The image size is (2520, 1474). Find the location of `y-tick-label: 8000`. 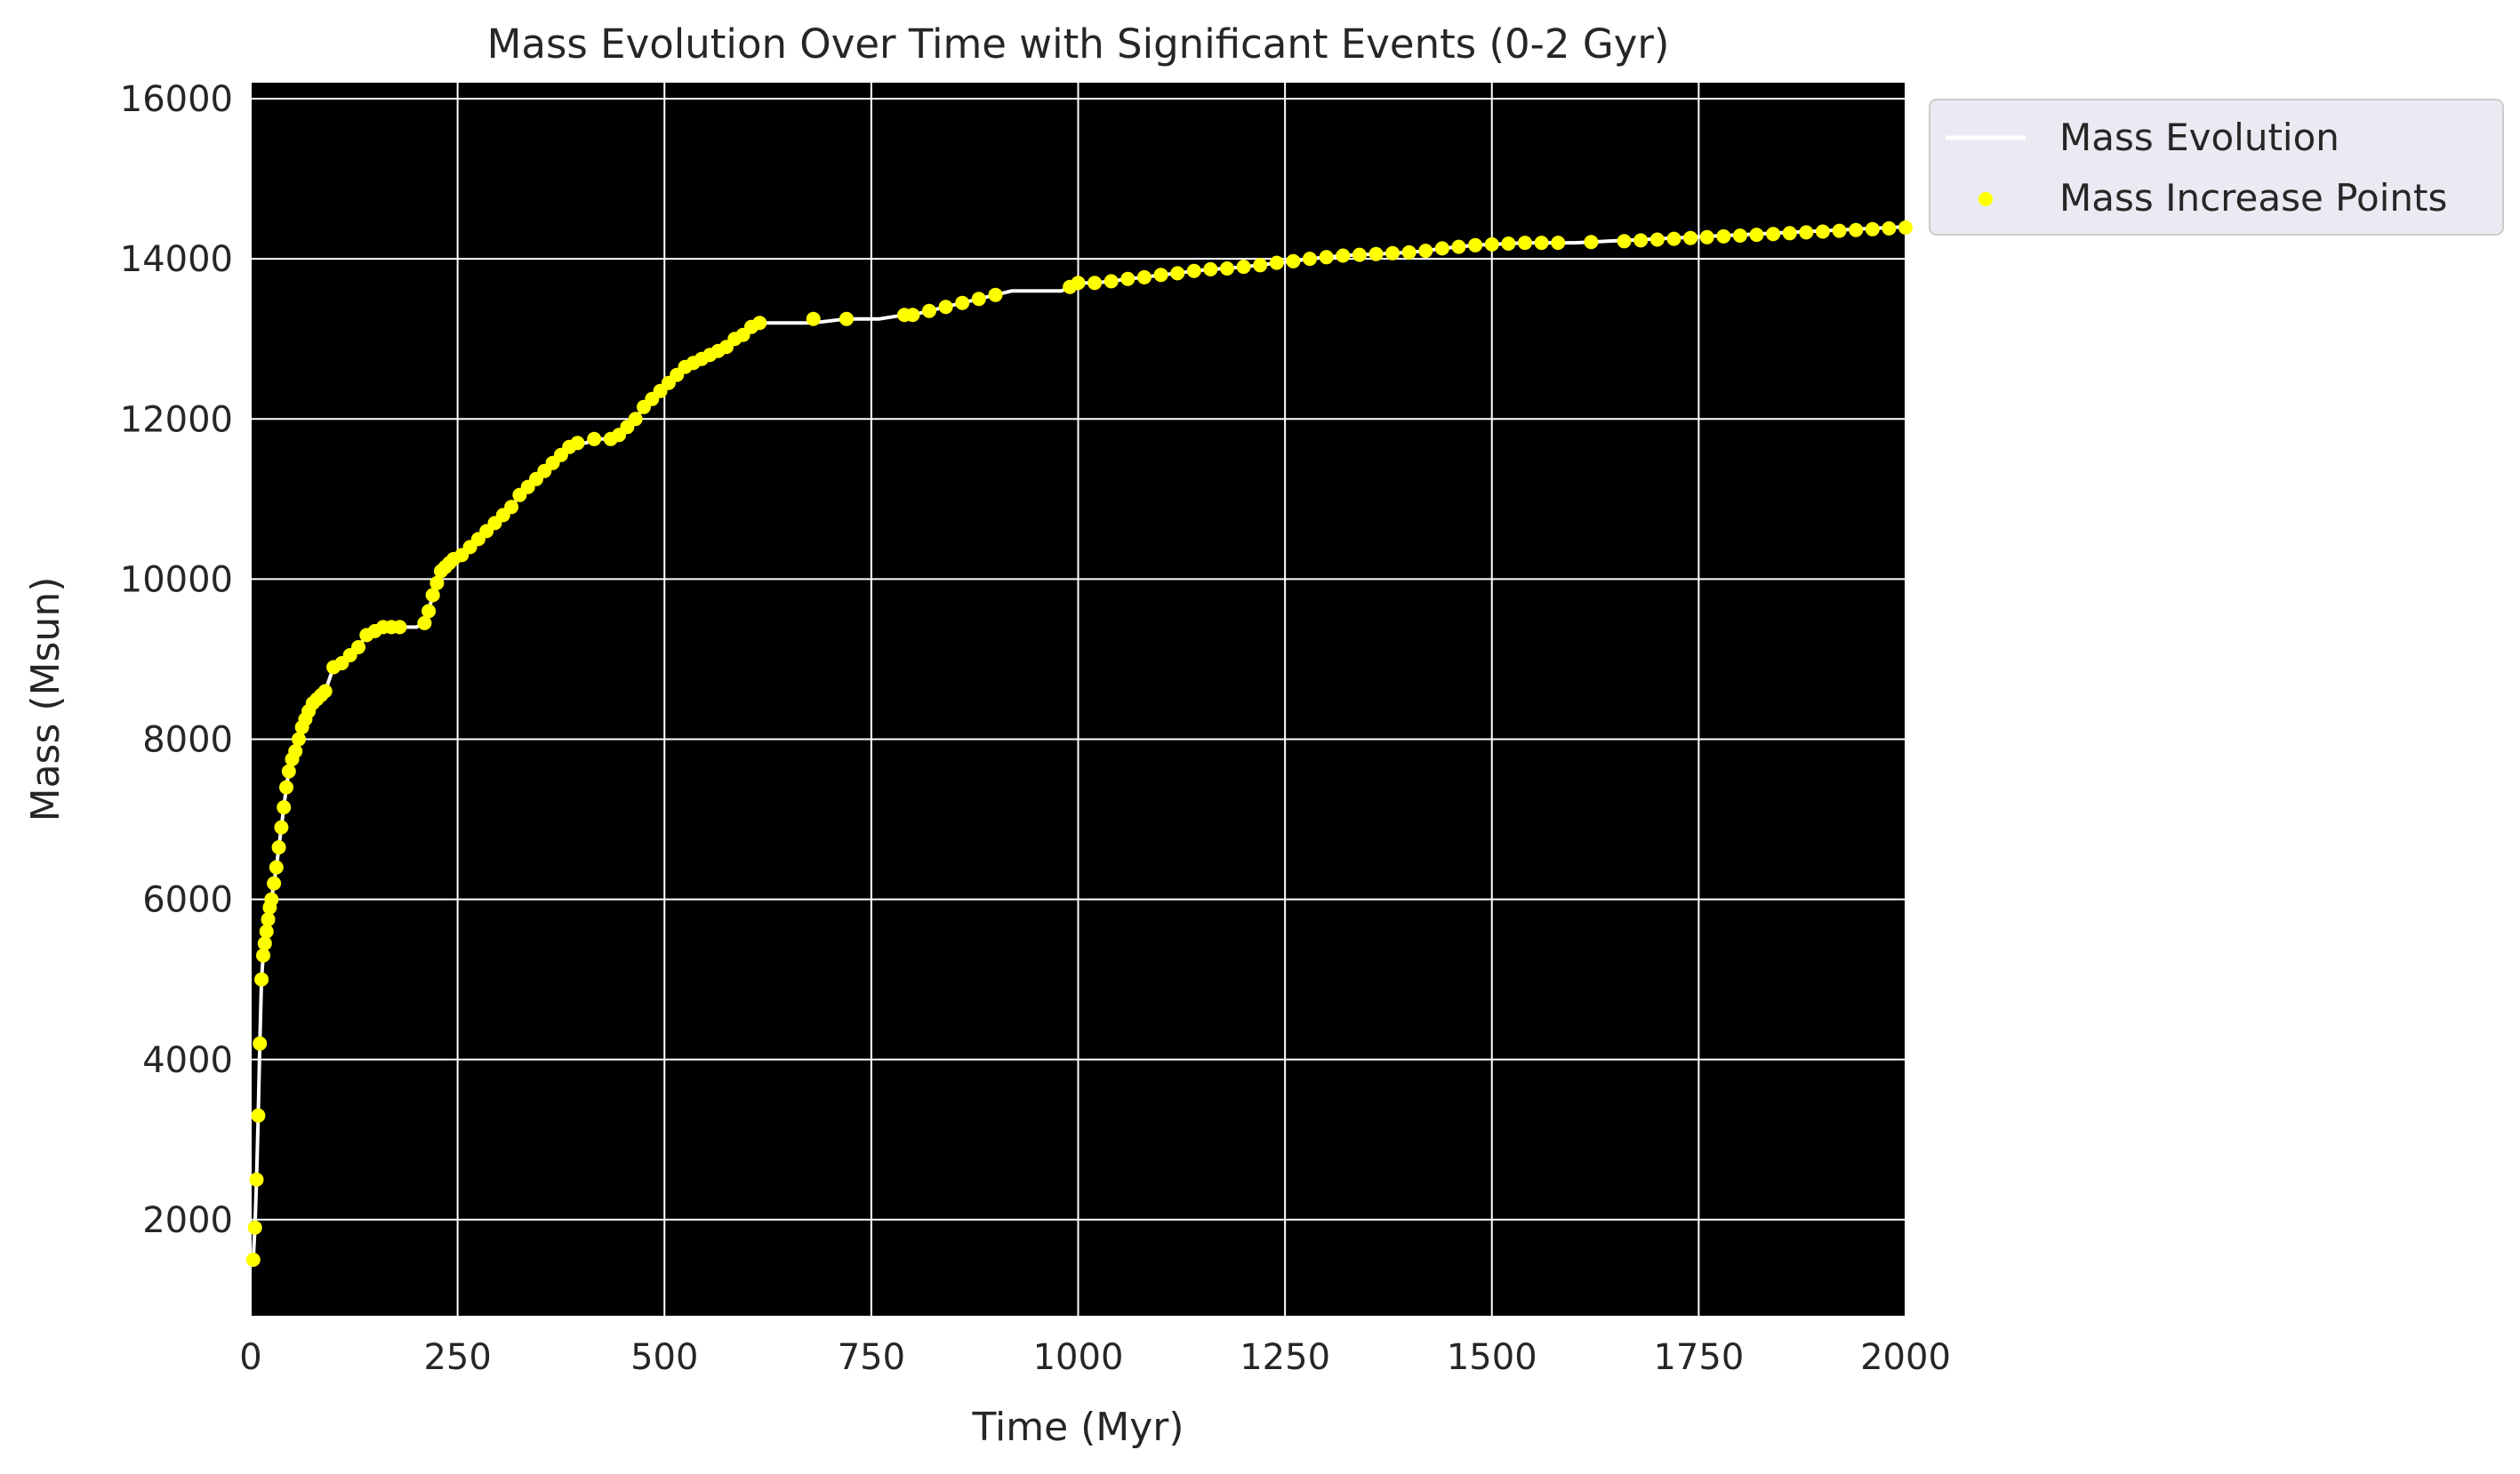

y-tick-label: 8000 is located at coordinates (187, 741).